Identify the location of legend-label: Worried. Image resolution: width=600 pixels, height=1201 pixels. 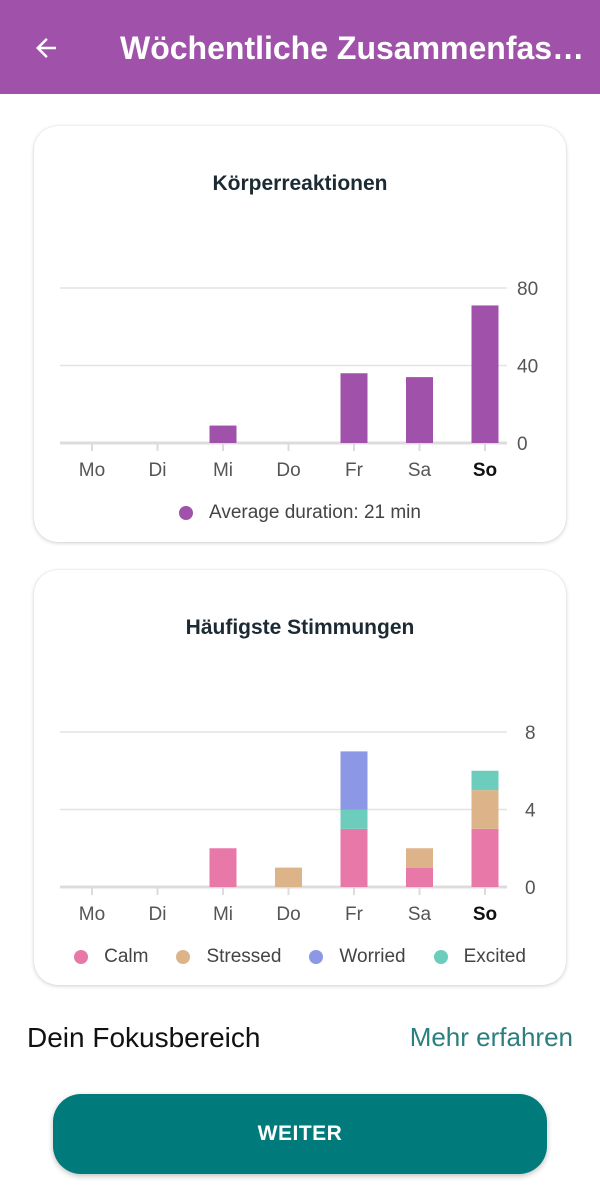
(372, 956).